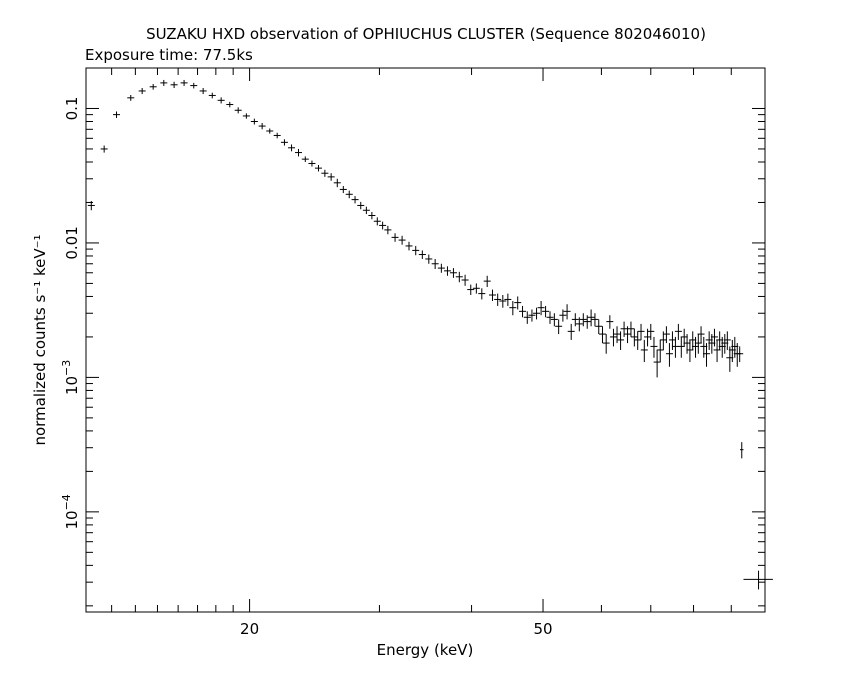  Describe the element at coordinates (72, 109) in the screenshot. I see `y-tick-label: 0.1` at that location.